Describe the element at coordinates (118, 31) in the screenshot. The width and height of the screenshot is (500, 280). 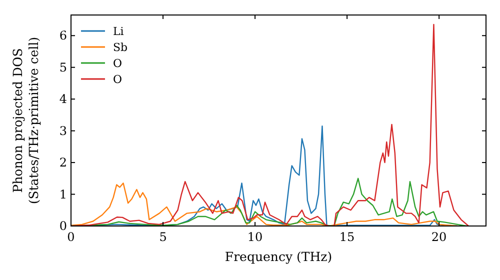
I see `legend-label: Li` at that location.